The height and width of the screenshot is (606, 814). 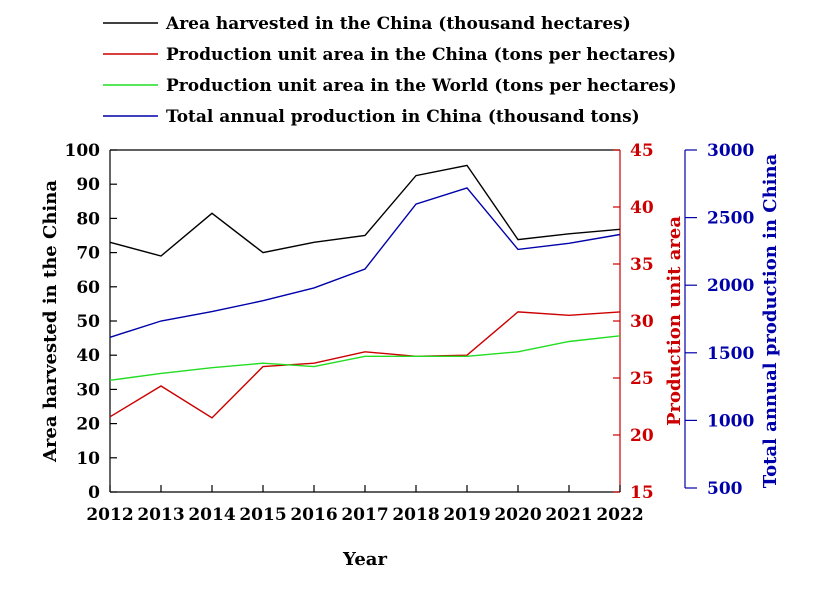 What do you see at coordinates (642, 322) in the screenshot?
I see `right-axis-tick-label: 30` at bounding box center [642, 322].